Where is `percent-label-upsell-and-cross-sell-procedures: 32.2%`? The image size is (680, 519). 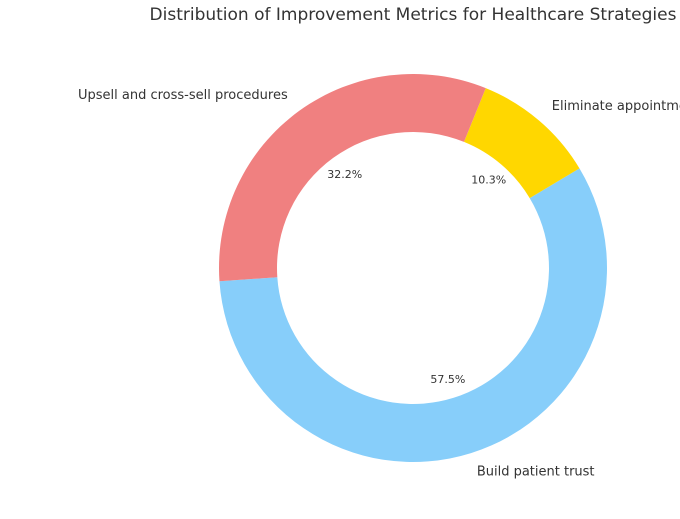 percent-label-upsell-and-cross-sell-procedures: 32.2% is located at coordinates (344, 174).